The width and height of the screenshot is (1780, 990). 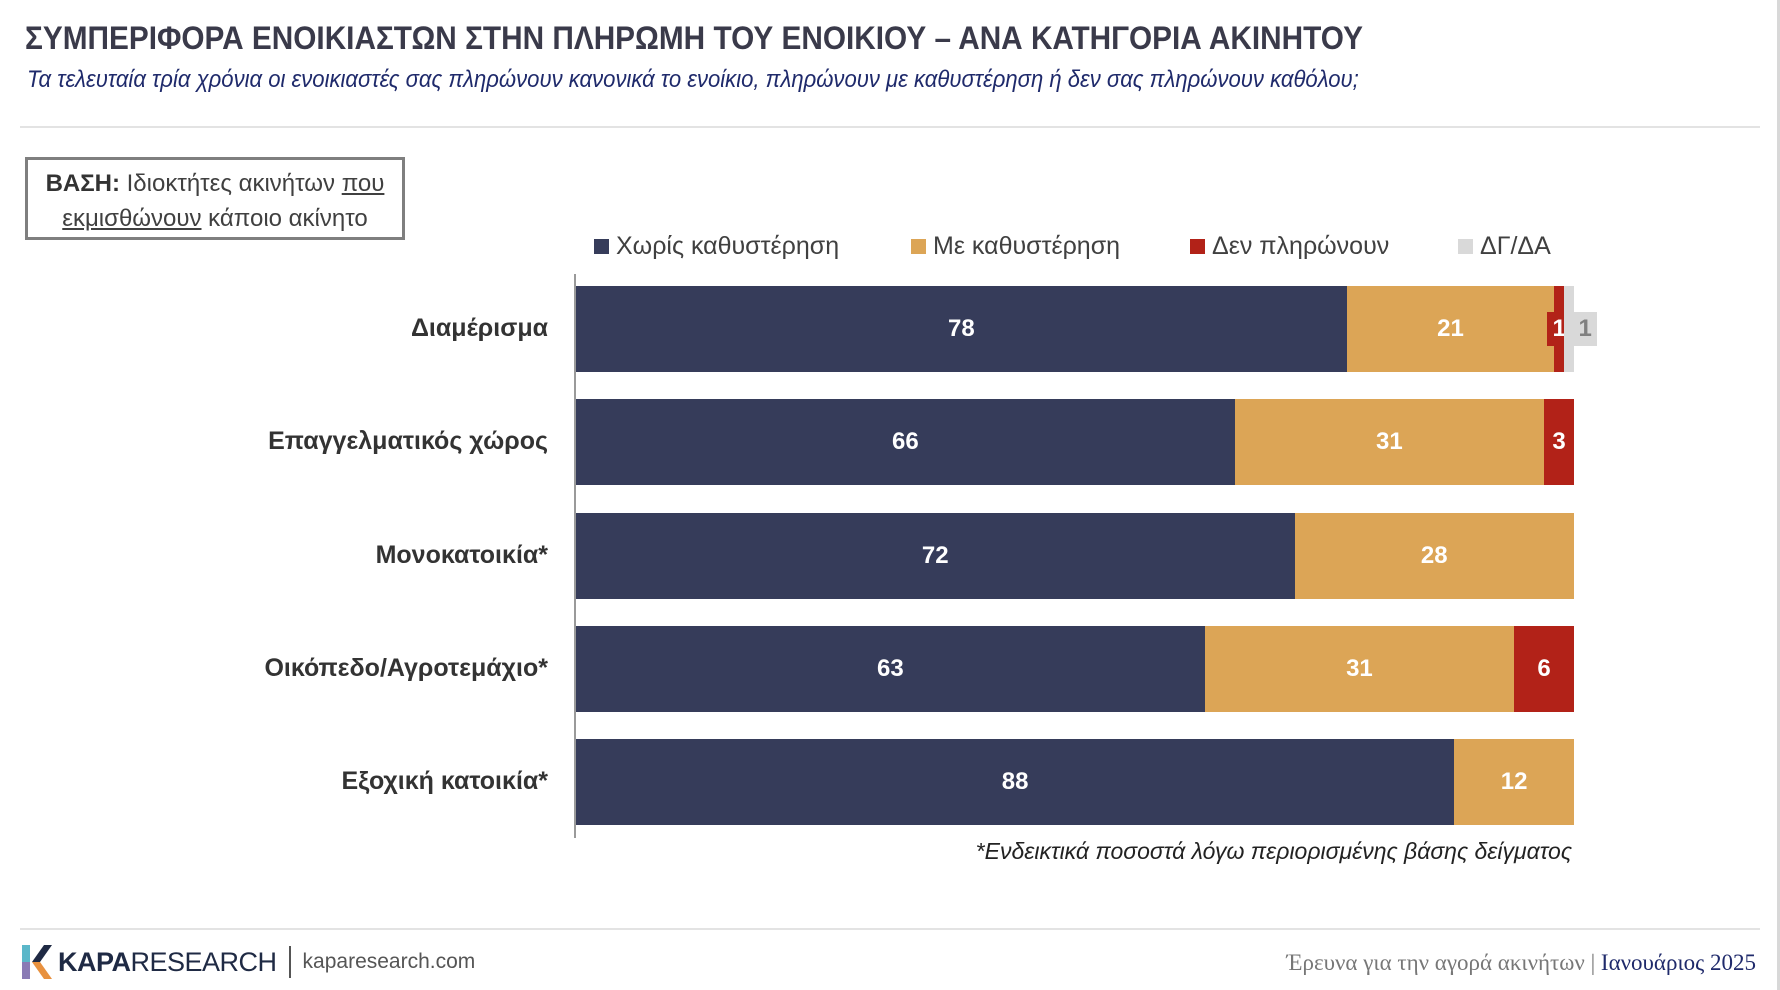 I want to click on legend-item: Χωρίς καθυστέρηση, so click(x=716, y=246).